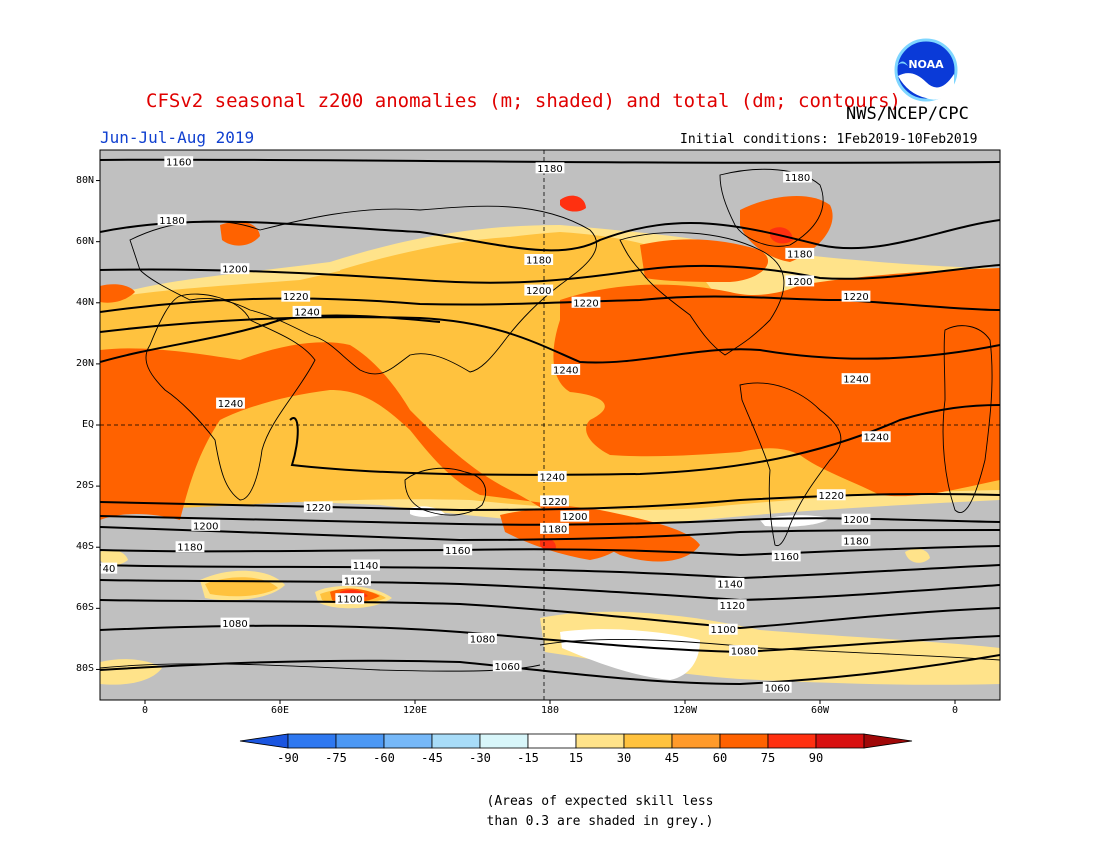 The height and width of the screenshot is (850, 1100). I want to click on lon-ticks, so click(550, 702).